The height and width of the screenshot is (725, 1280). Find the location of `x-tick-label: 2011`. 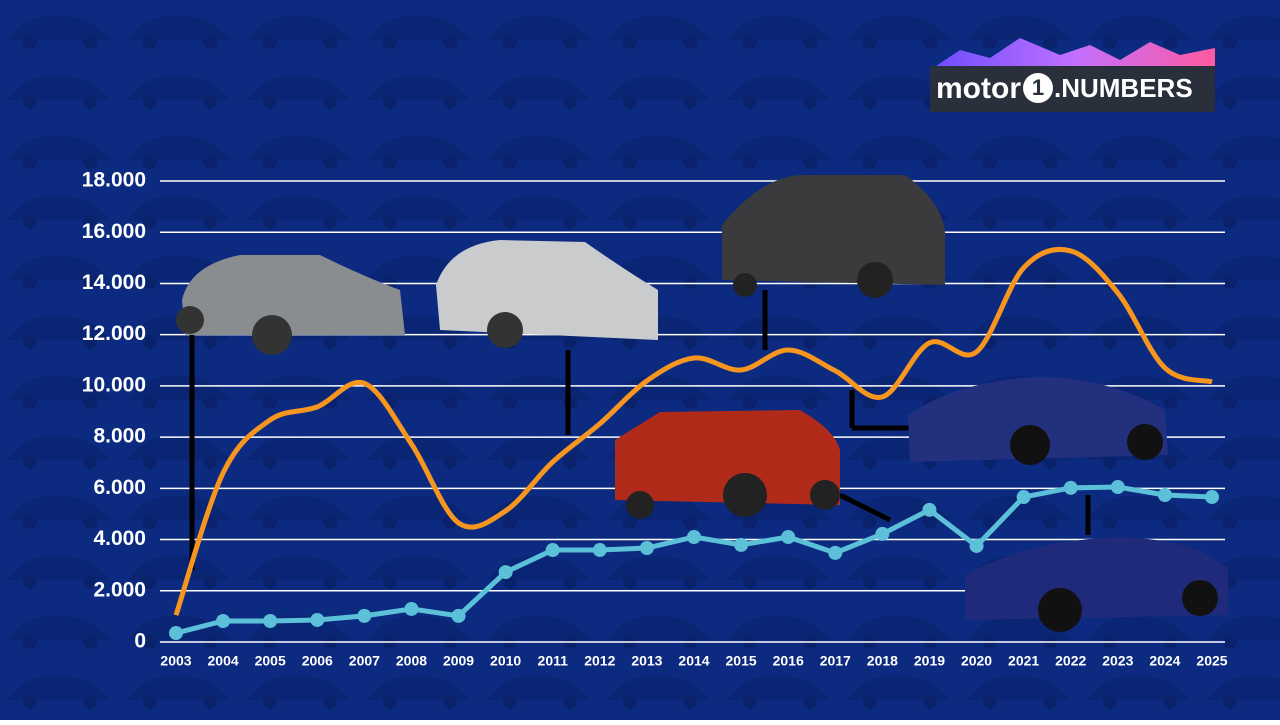

x-tick-label: 2011 is located at coordinates (553, 661).